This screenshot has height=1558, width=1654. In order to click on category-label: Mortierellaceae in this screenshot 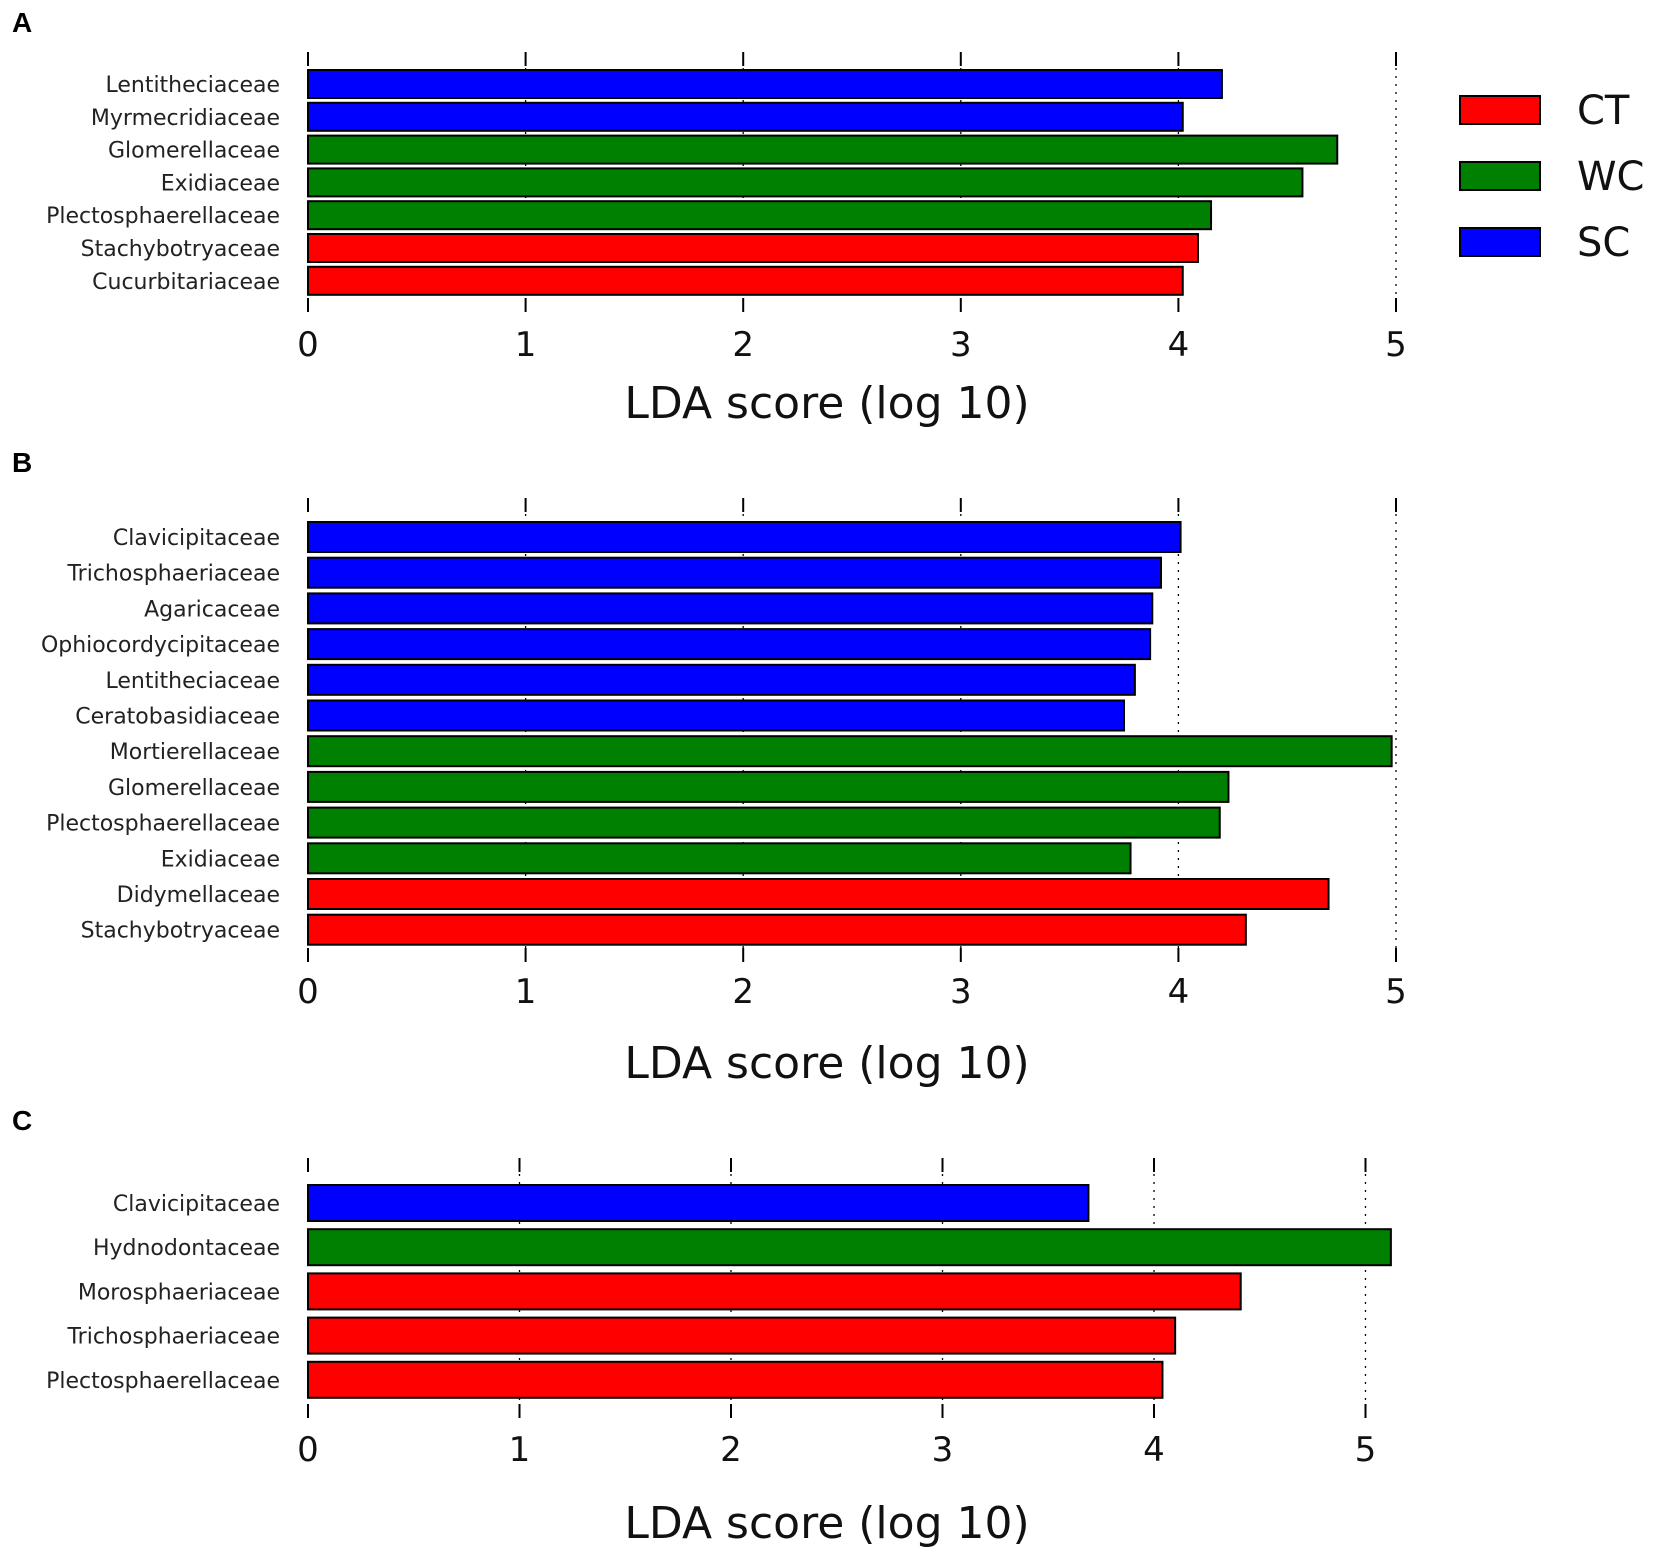, I will do `click(195, 752)`.